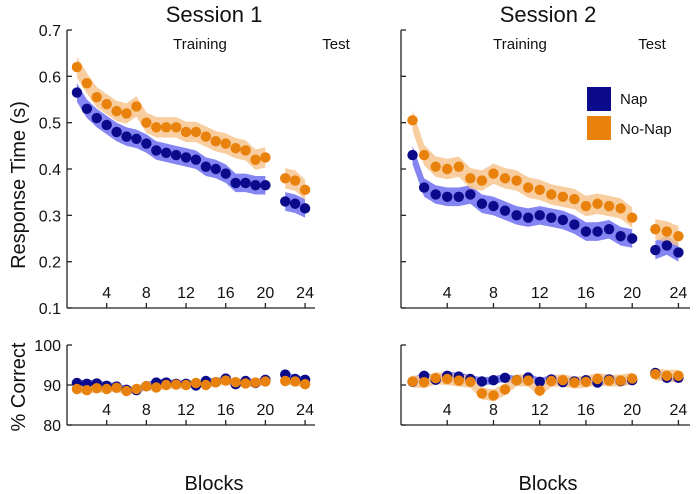 This screenshot has height=494, width=696. Describe the element at coordinates (106, 293) in the screenshot. I see `x-tick-label: 4` at that location.